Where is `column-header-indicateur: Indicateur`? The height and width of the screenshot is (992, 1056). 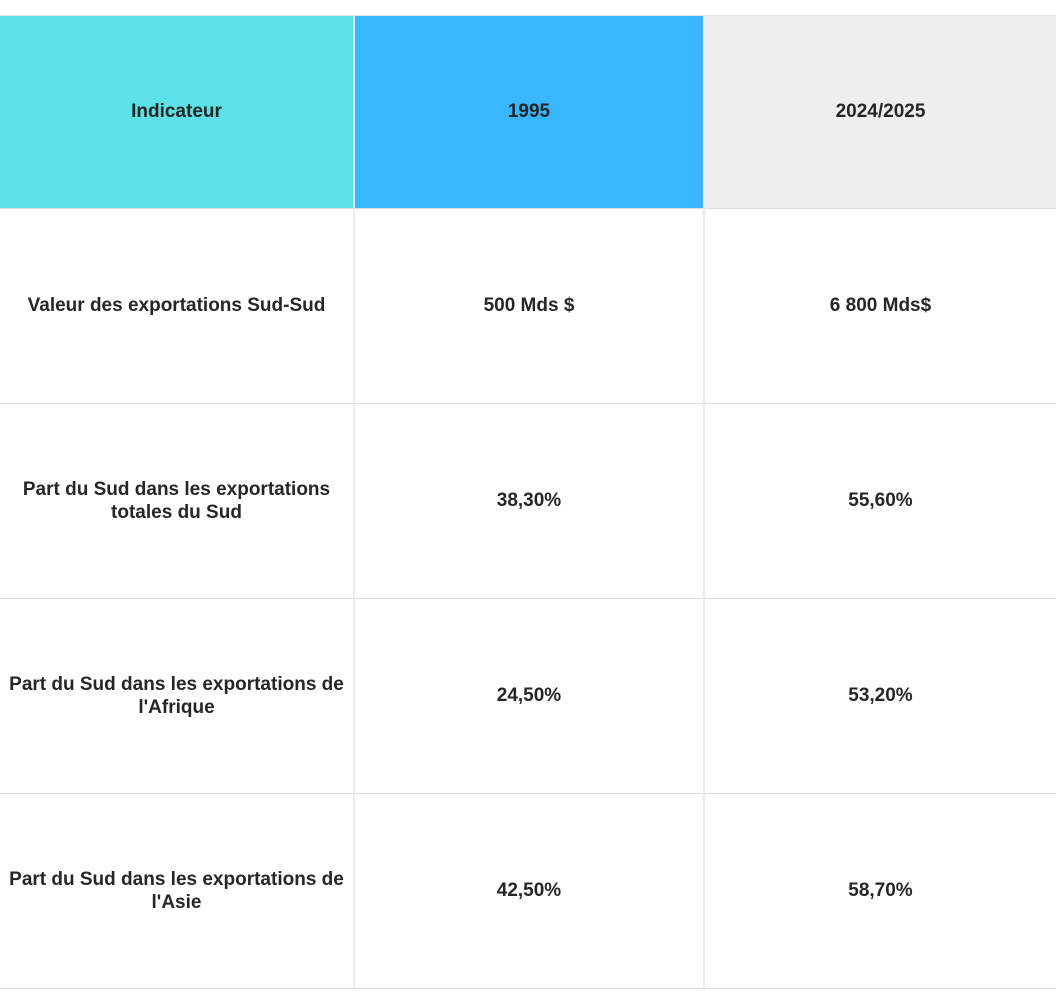 column-header-indicateur: Indicateur is located at coordinates (176, 112).